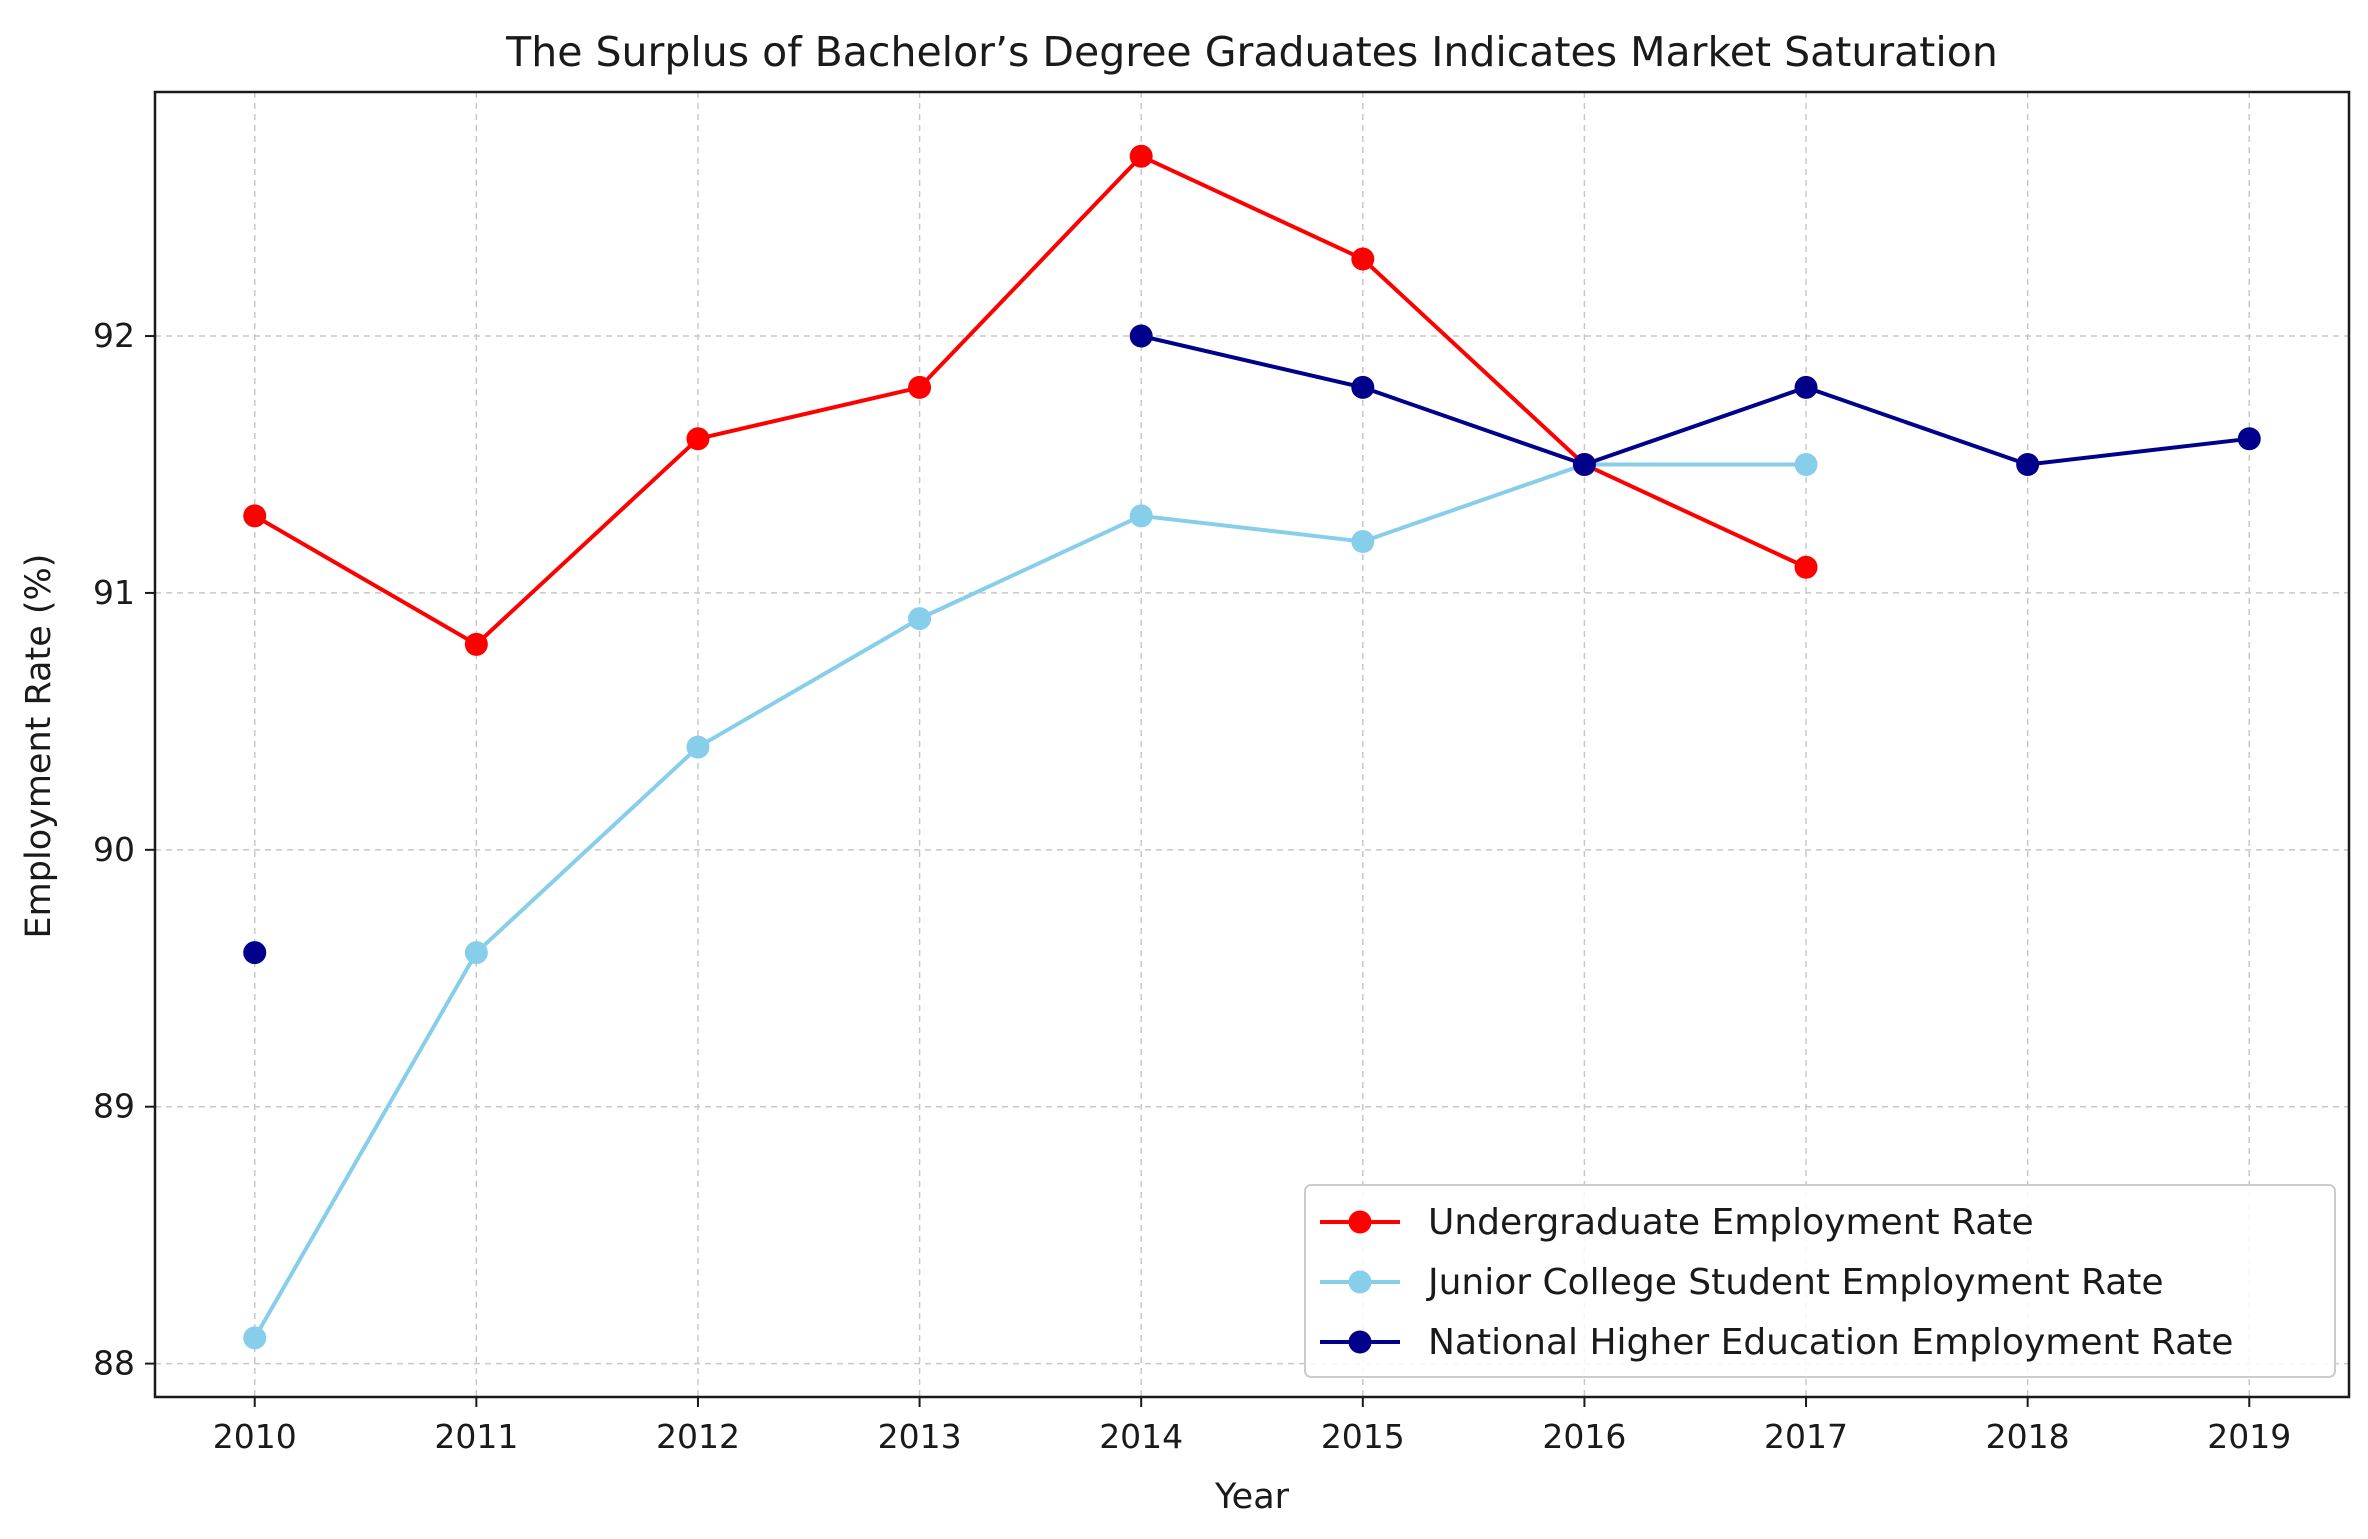 The width and height of the screenshot is (2368, 1539). What do you see at coordinates (2249, 1436) in the screenshot?
I see `x-tick-label: 2019` at bounding box center [2249, 1436].